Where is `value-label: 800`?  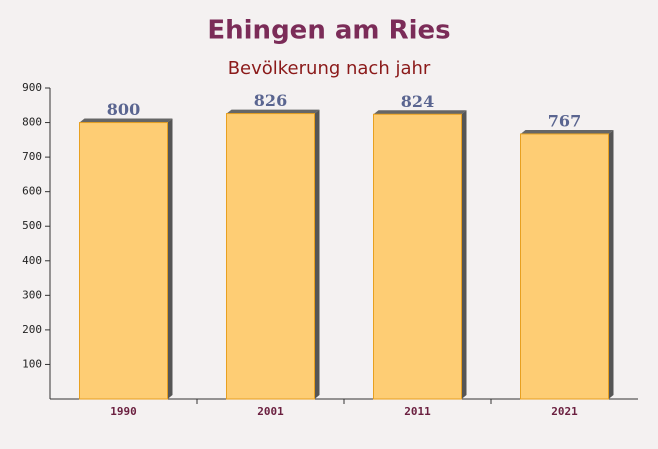
value-label: 800 is located at coordinates (123, 109).